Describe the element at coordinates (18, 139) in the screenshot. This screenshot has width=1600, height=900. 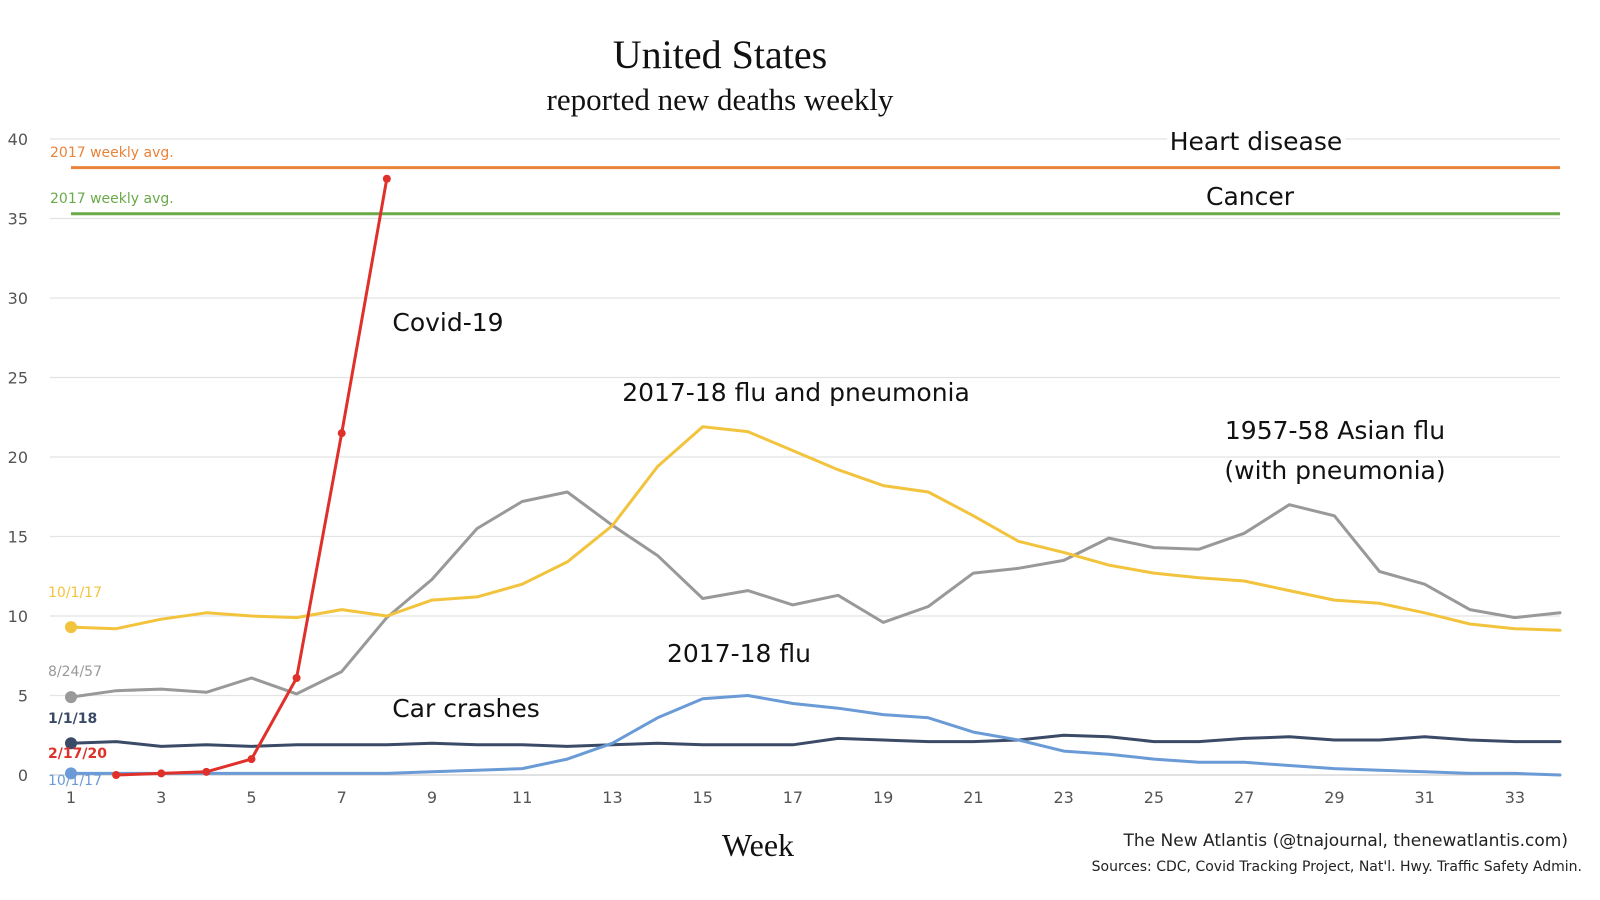
I see `y-tick-label: 40` at that location.